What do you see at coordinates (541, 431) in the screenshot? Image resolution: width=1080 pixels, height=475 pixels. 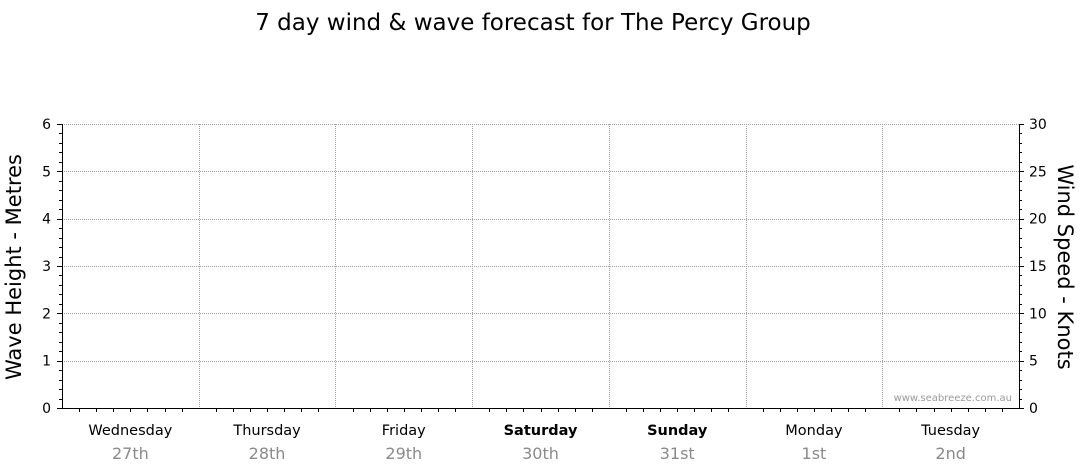 I see `day-label: Saturday` at bounding box center [541, 431].